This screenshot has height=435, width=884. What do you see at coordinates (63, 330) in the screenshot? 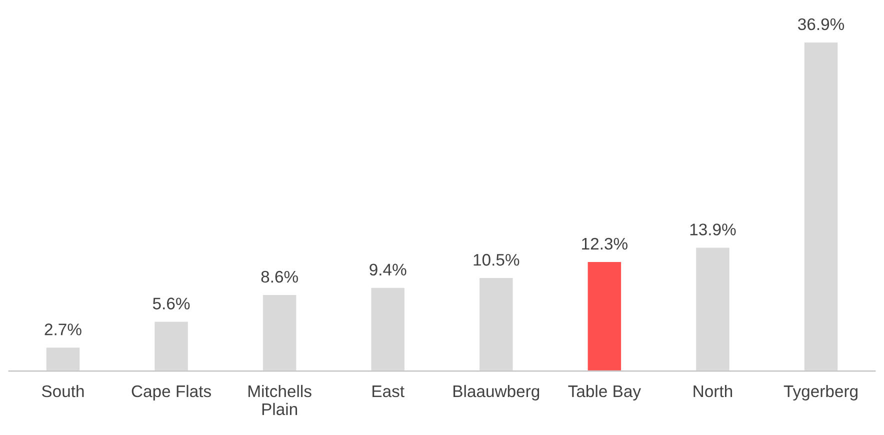
I see `data-label: 2.7%` at bounding box center [63, 330].